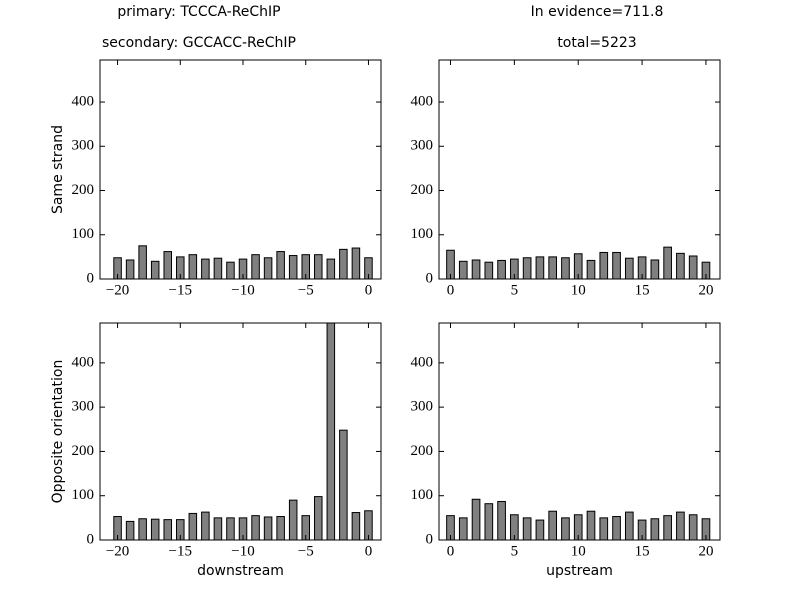  Describe the element at coordinates (199, 43) in the screenshot. I see `chart-subtitle: secondary: GCCACC-ReChIP` at that location.